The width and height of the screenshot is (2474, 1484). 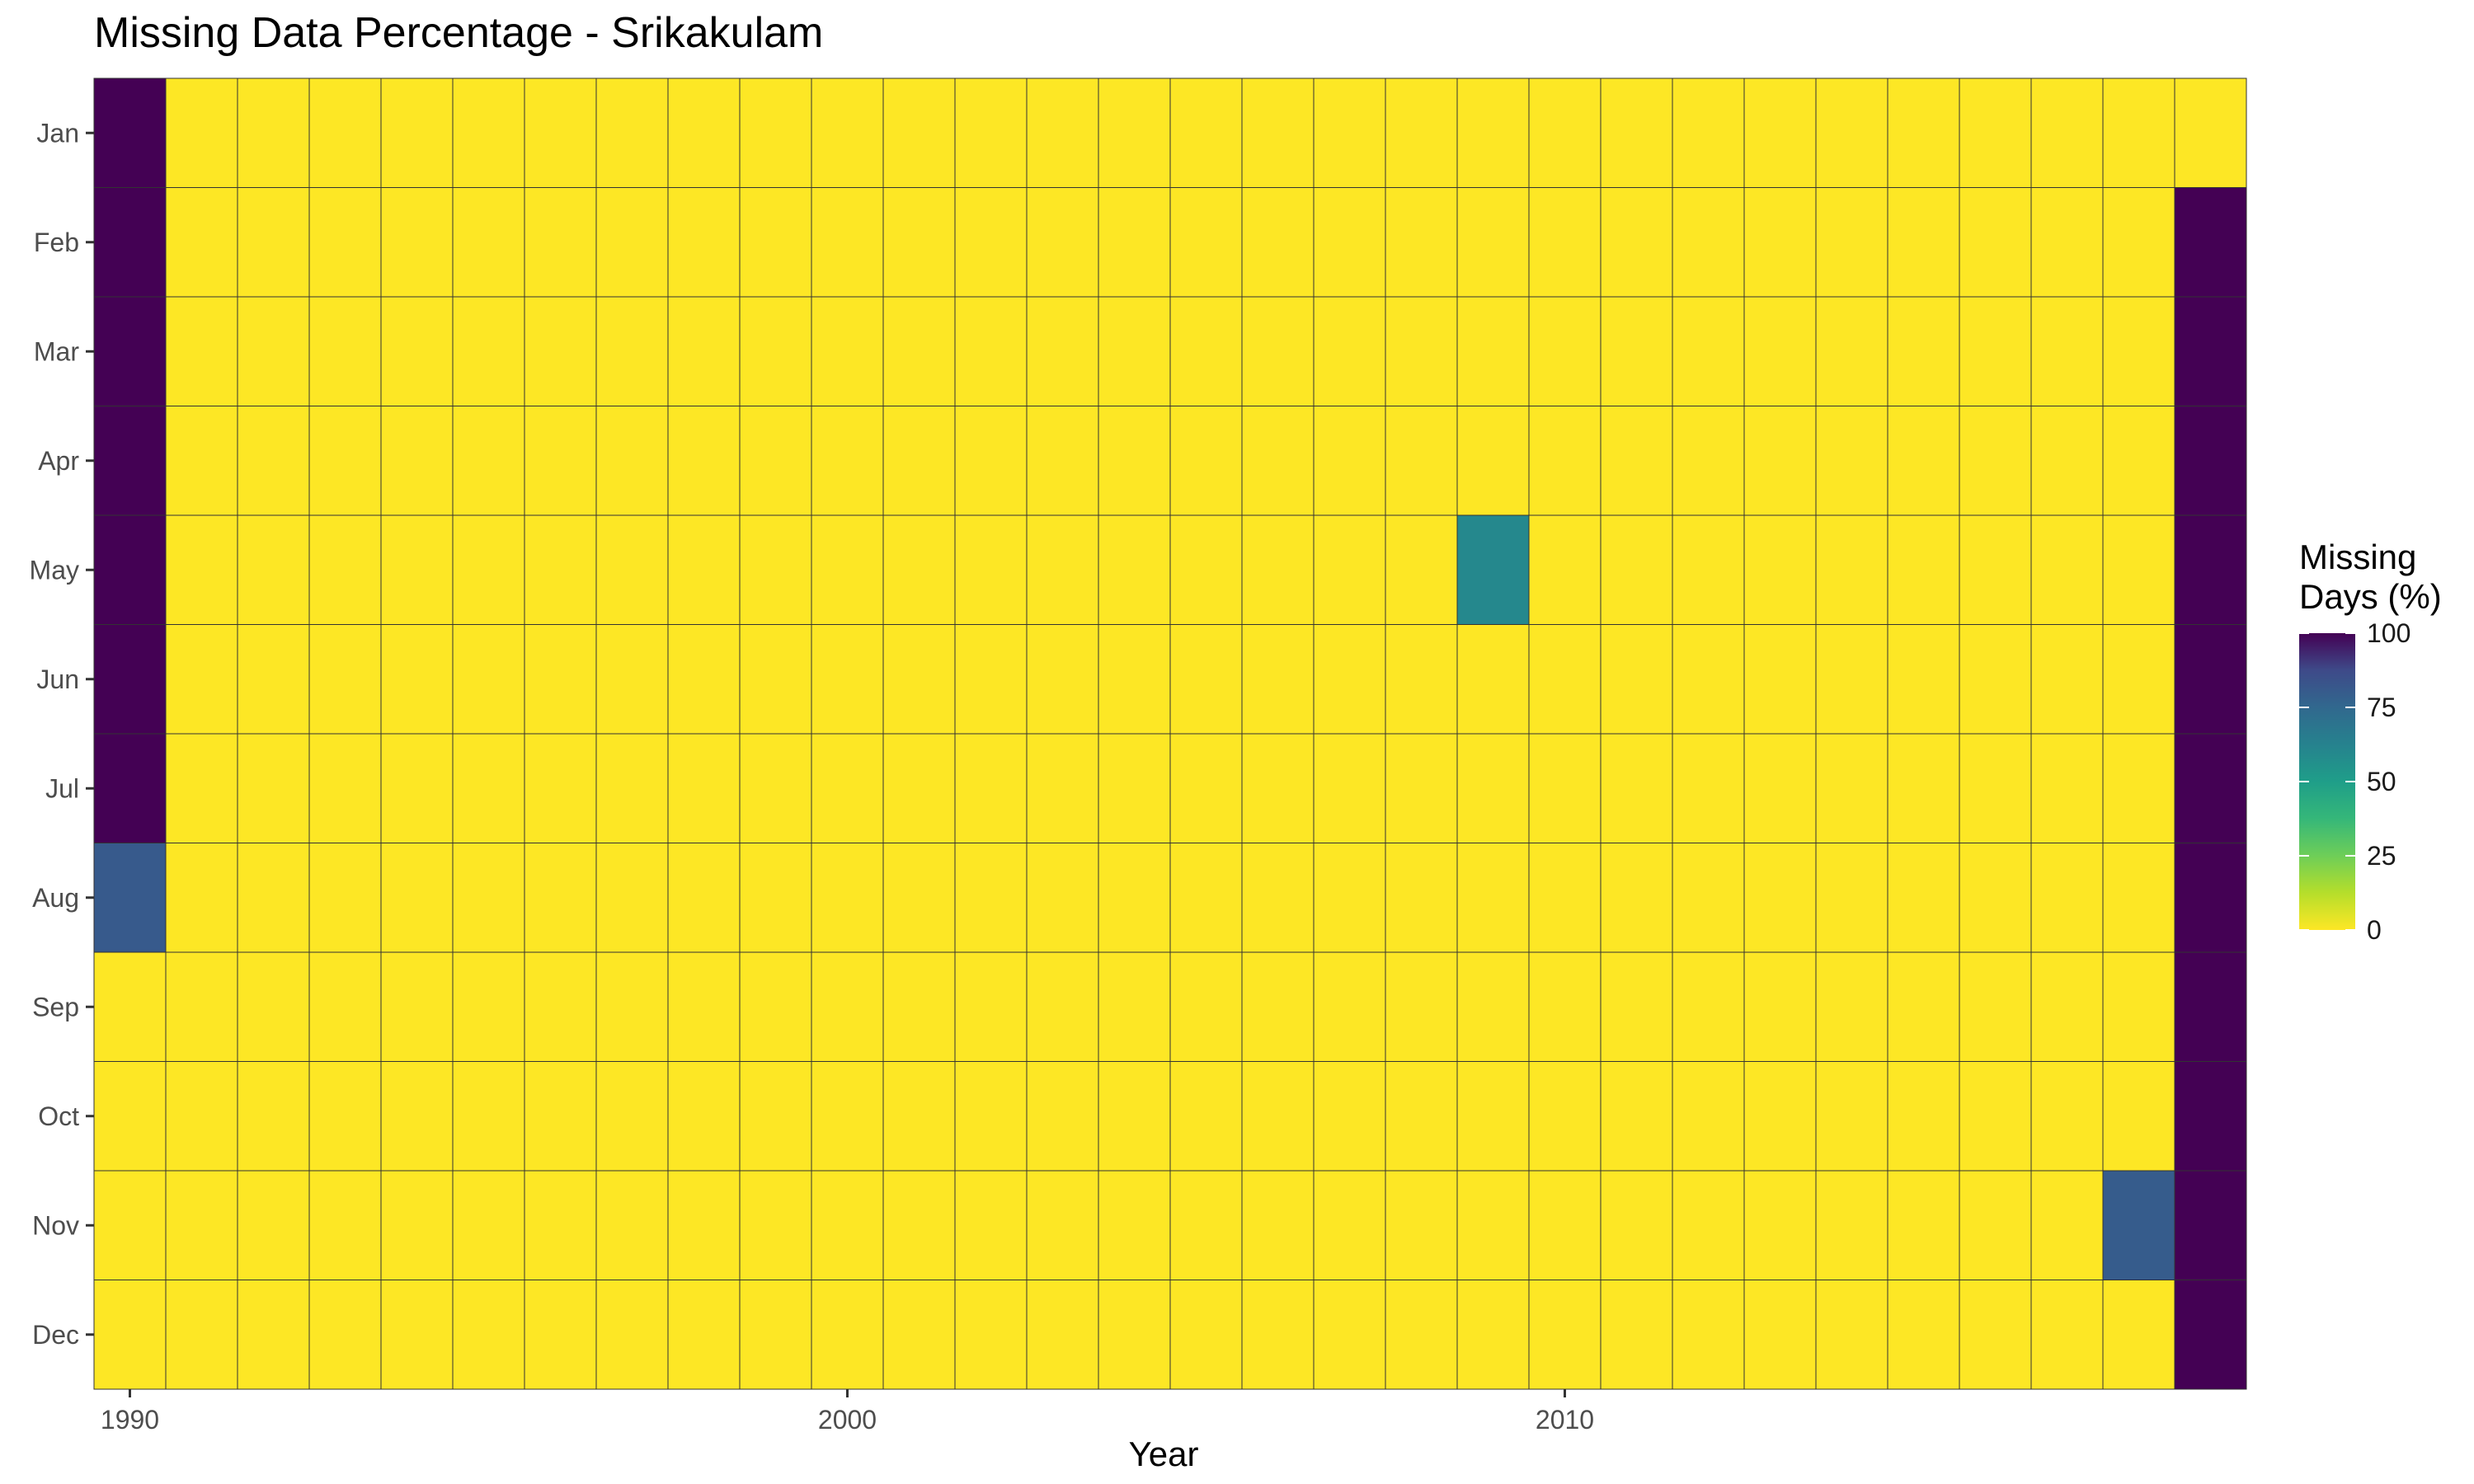 I want to click on x-axis: 1990 2000 2010, so click(x=847, y=1412).